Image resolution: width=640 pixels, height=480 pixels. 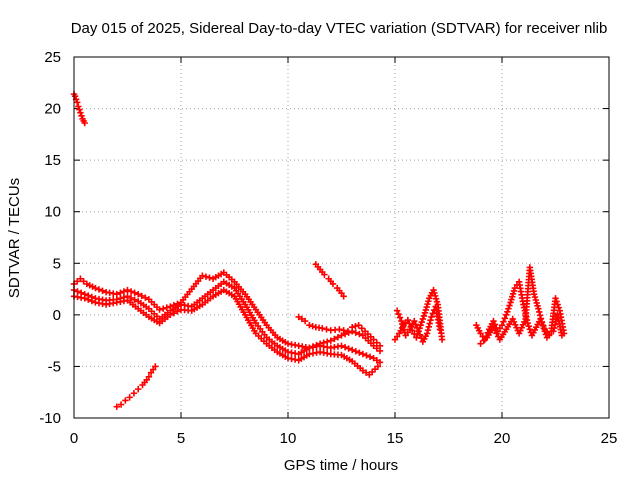 I want to click on x-tick-label: 15, so click(x=395, y=438).